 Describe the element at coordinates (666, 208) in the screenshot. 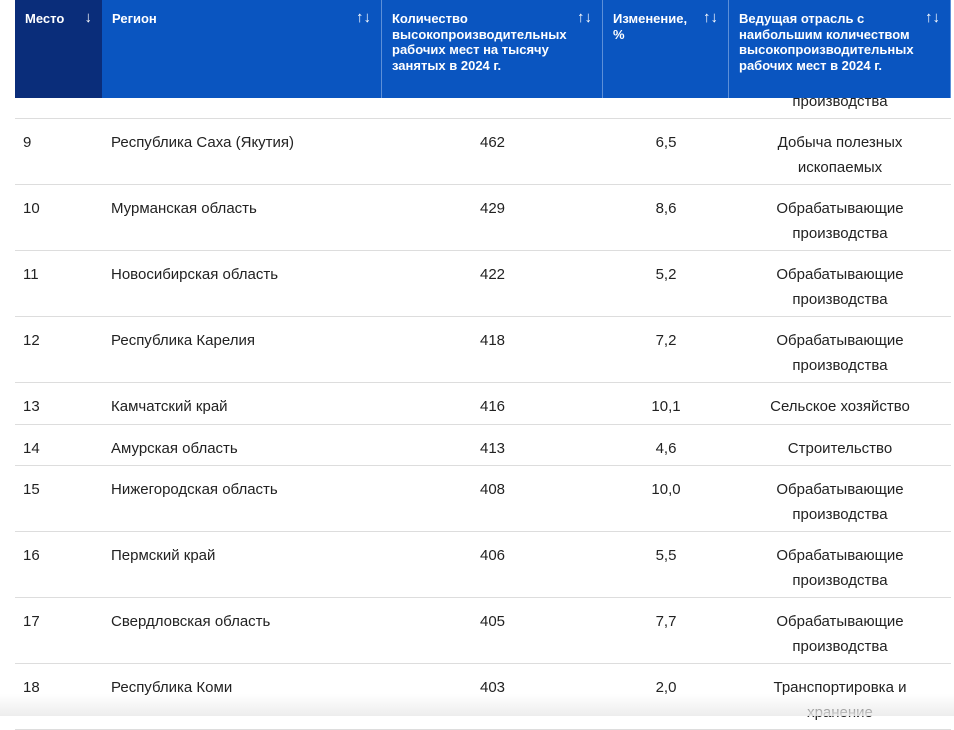

I see `cell-change: 8,6` at that location.